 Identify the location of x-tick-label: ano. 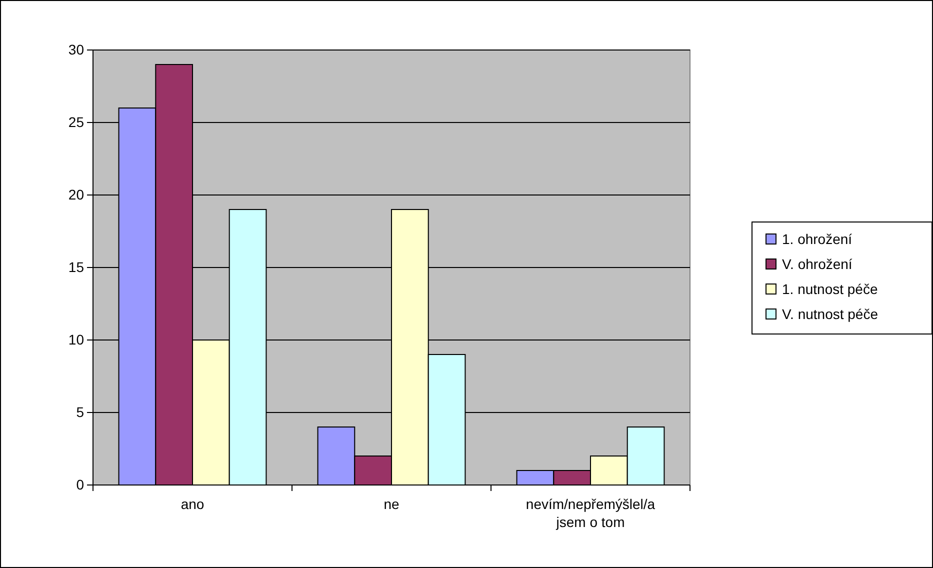
(192, 504).